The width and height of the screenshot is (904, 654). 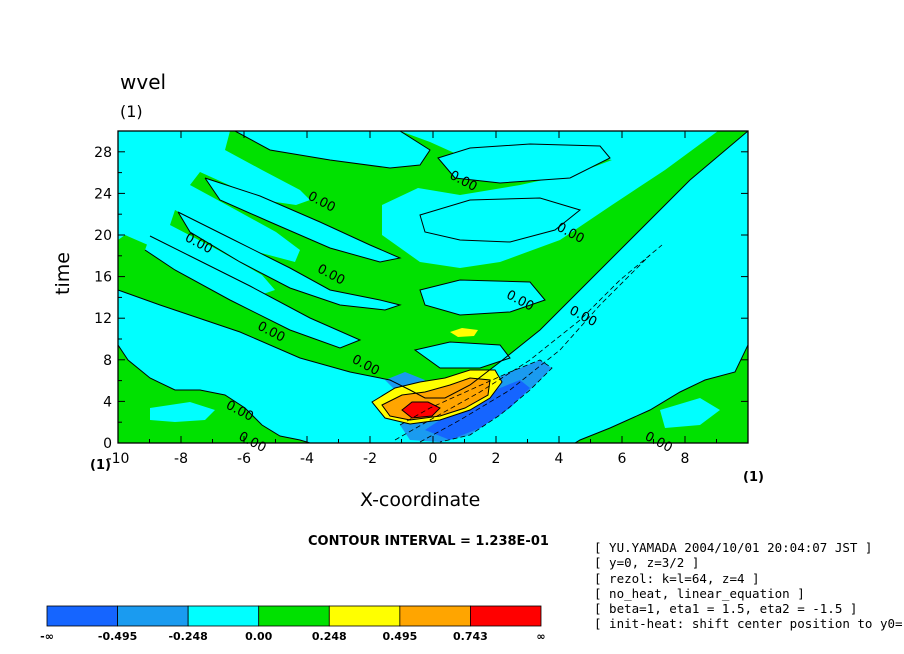 I want to click on yellow-spot, so click(x=464, y=332).